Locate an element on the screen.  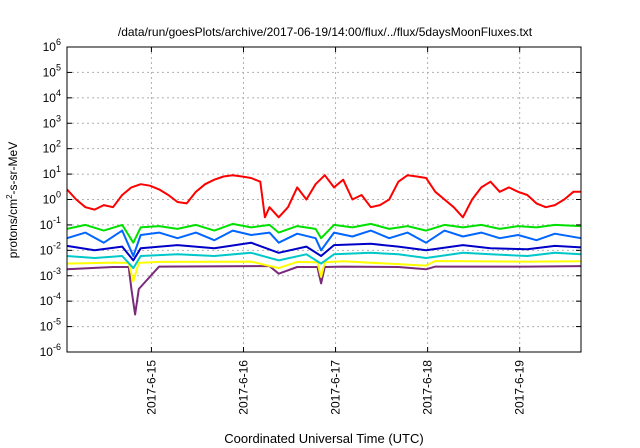
y-tick-label-exponent: -1 is located at coordinates (57, 220).